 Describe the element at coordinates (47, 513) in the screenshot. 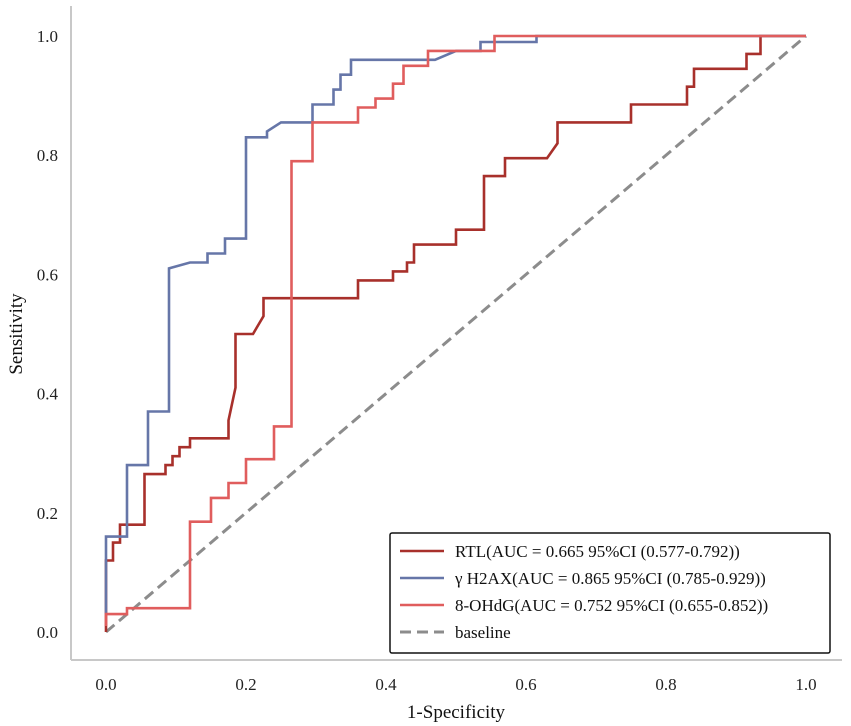

I see `y-tick-label: 0.2` at that location.